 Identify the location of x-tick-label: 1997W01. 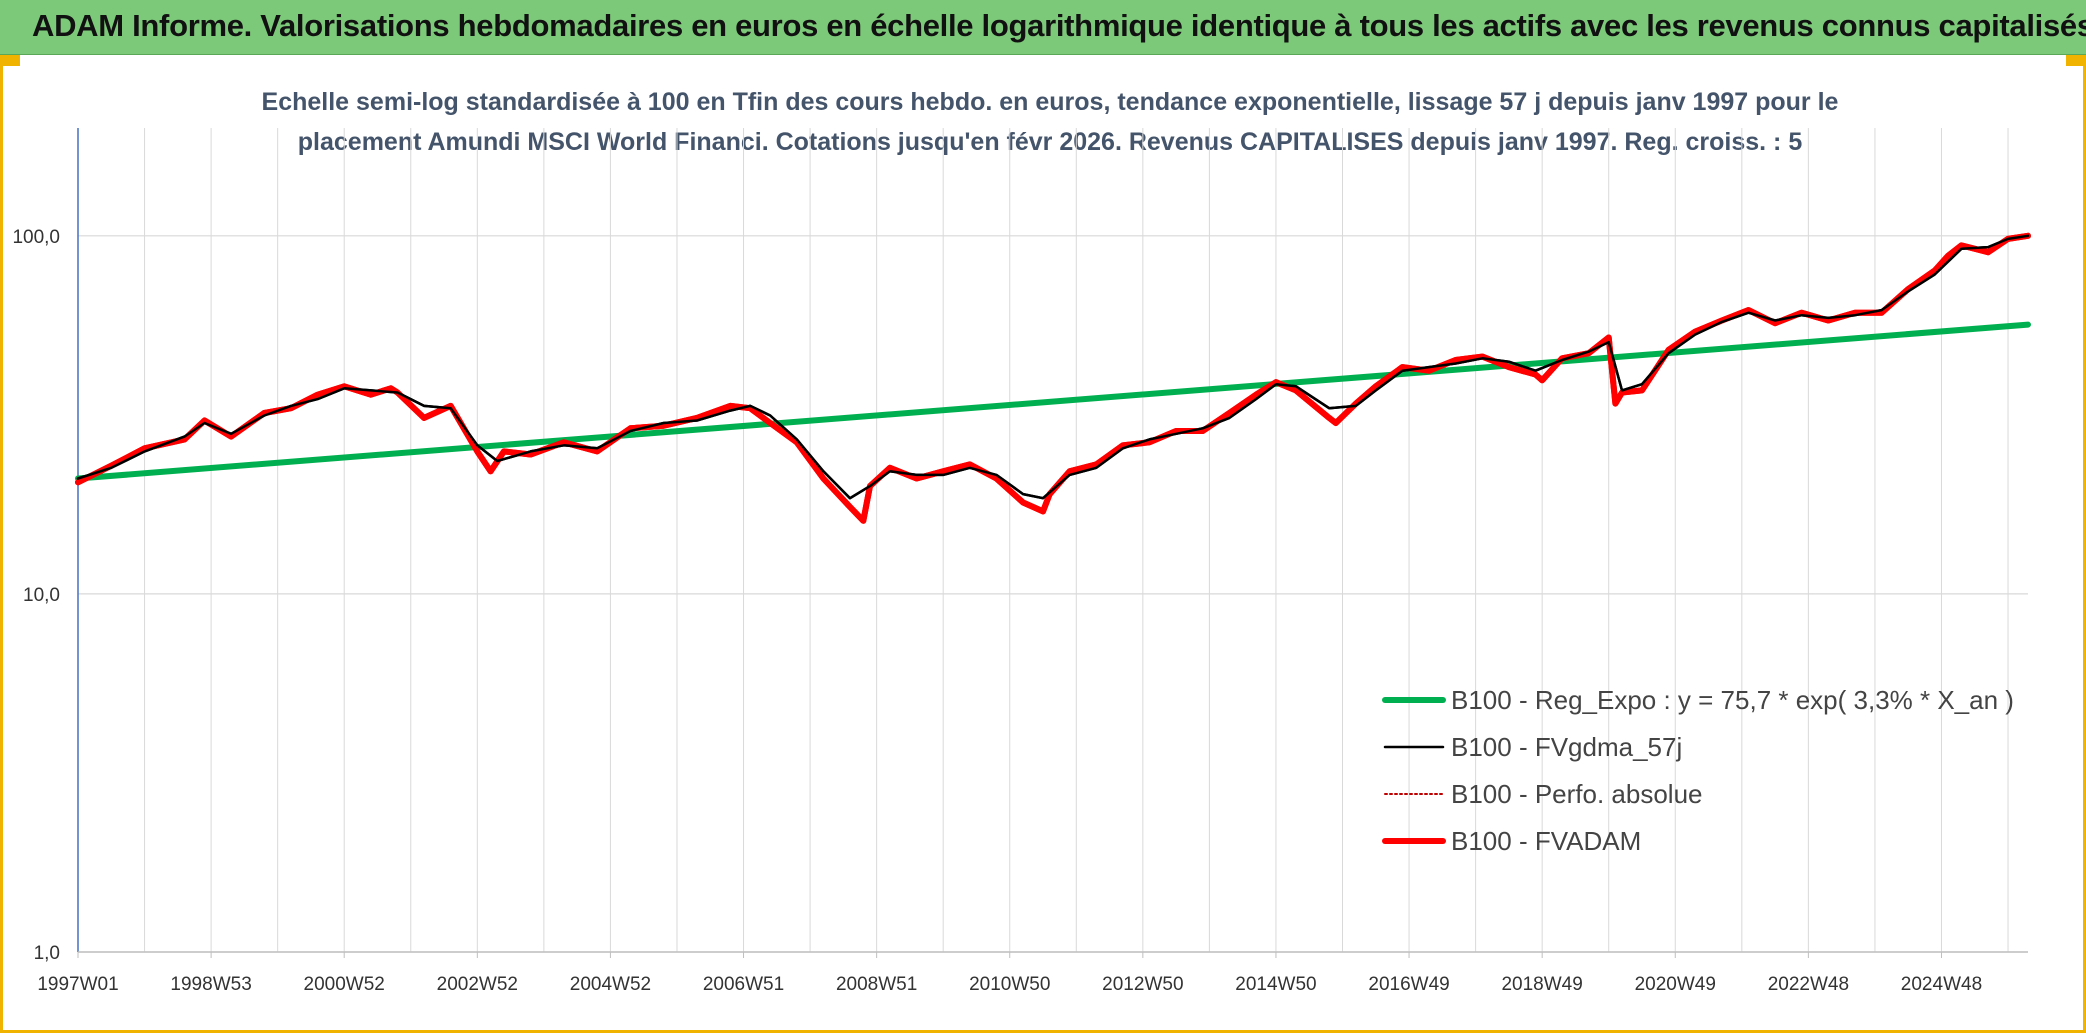
(77, 984).